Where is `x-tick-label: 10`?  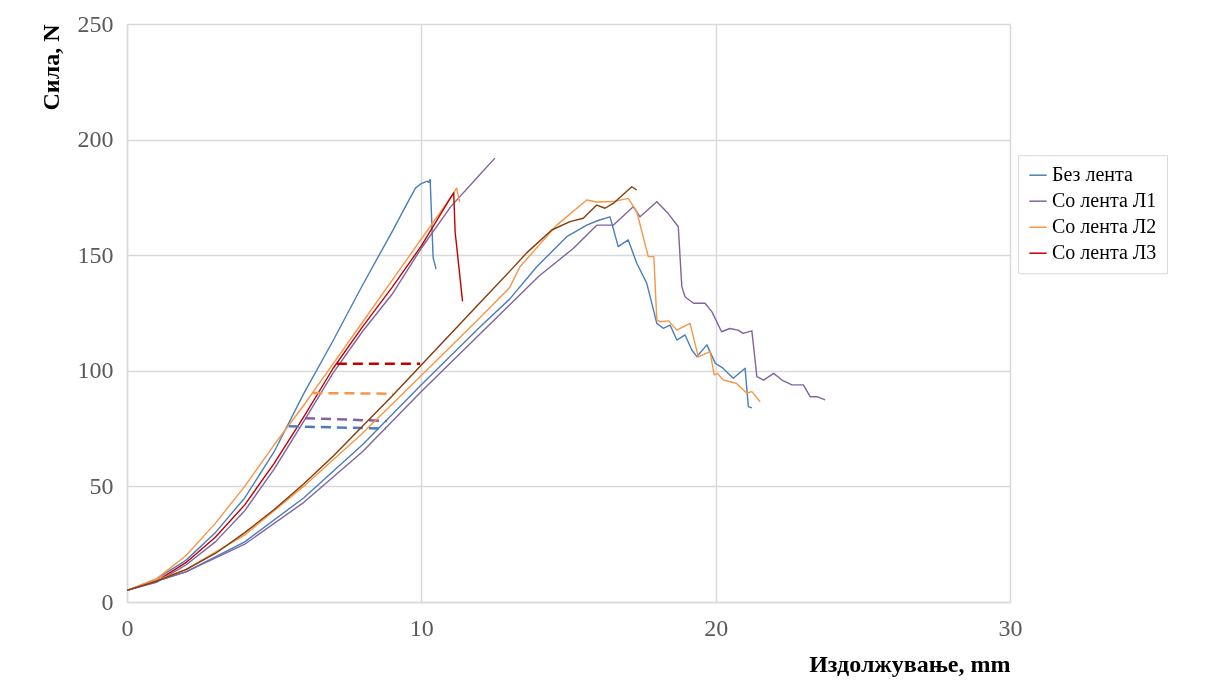
x-tick-label: 10 is located at coordinates (421, 627).